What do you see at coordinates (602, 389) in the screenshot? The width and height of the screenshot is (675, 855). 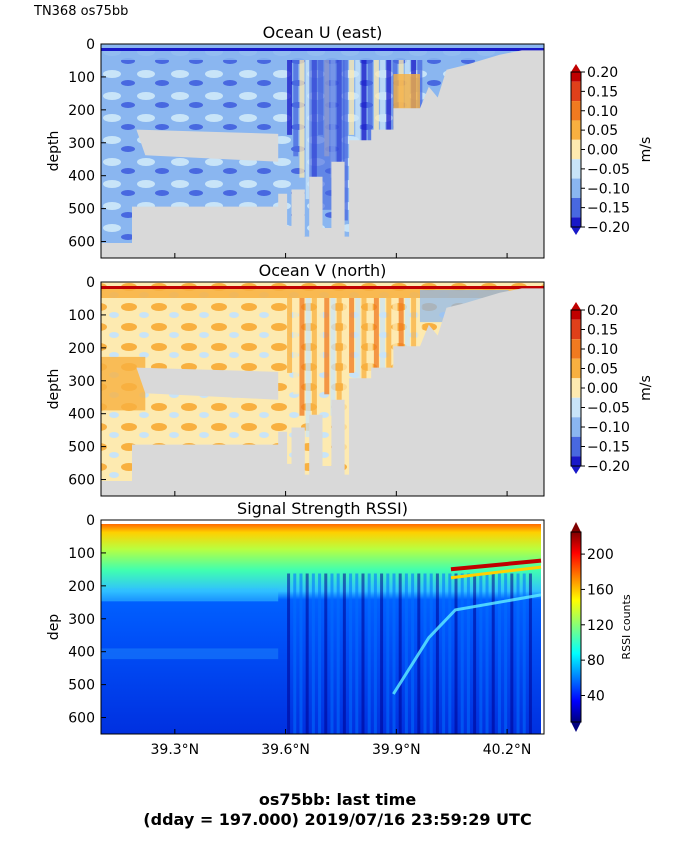 I see `colorbar-tick-label: 0.00` at bounding box center [602, 389].